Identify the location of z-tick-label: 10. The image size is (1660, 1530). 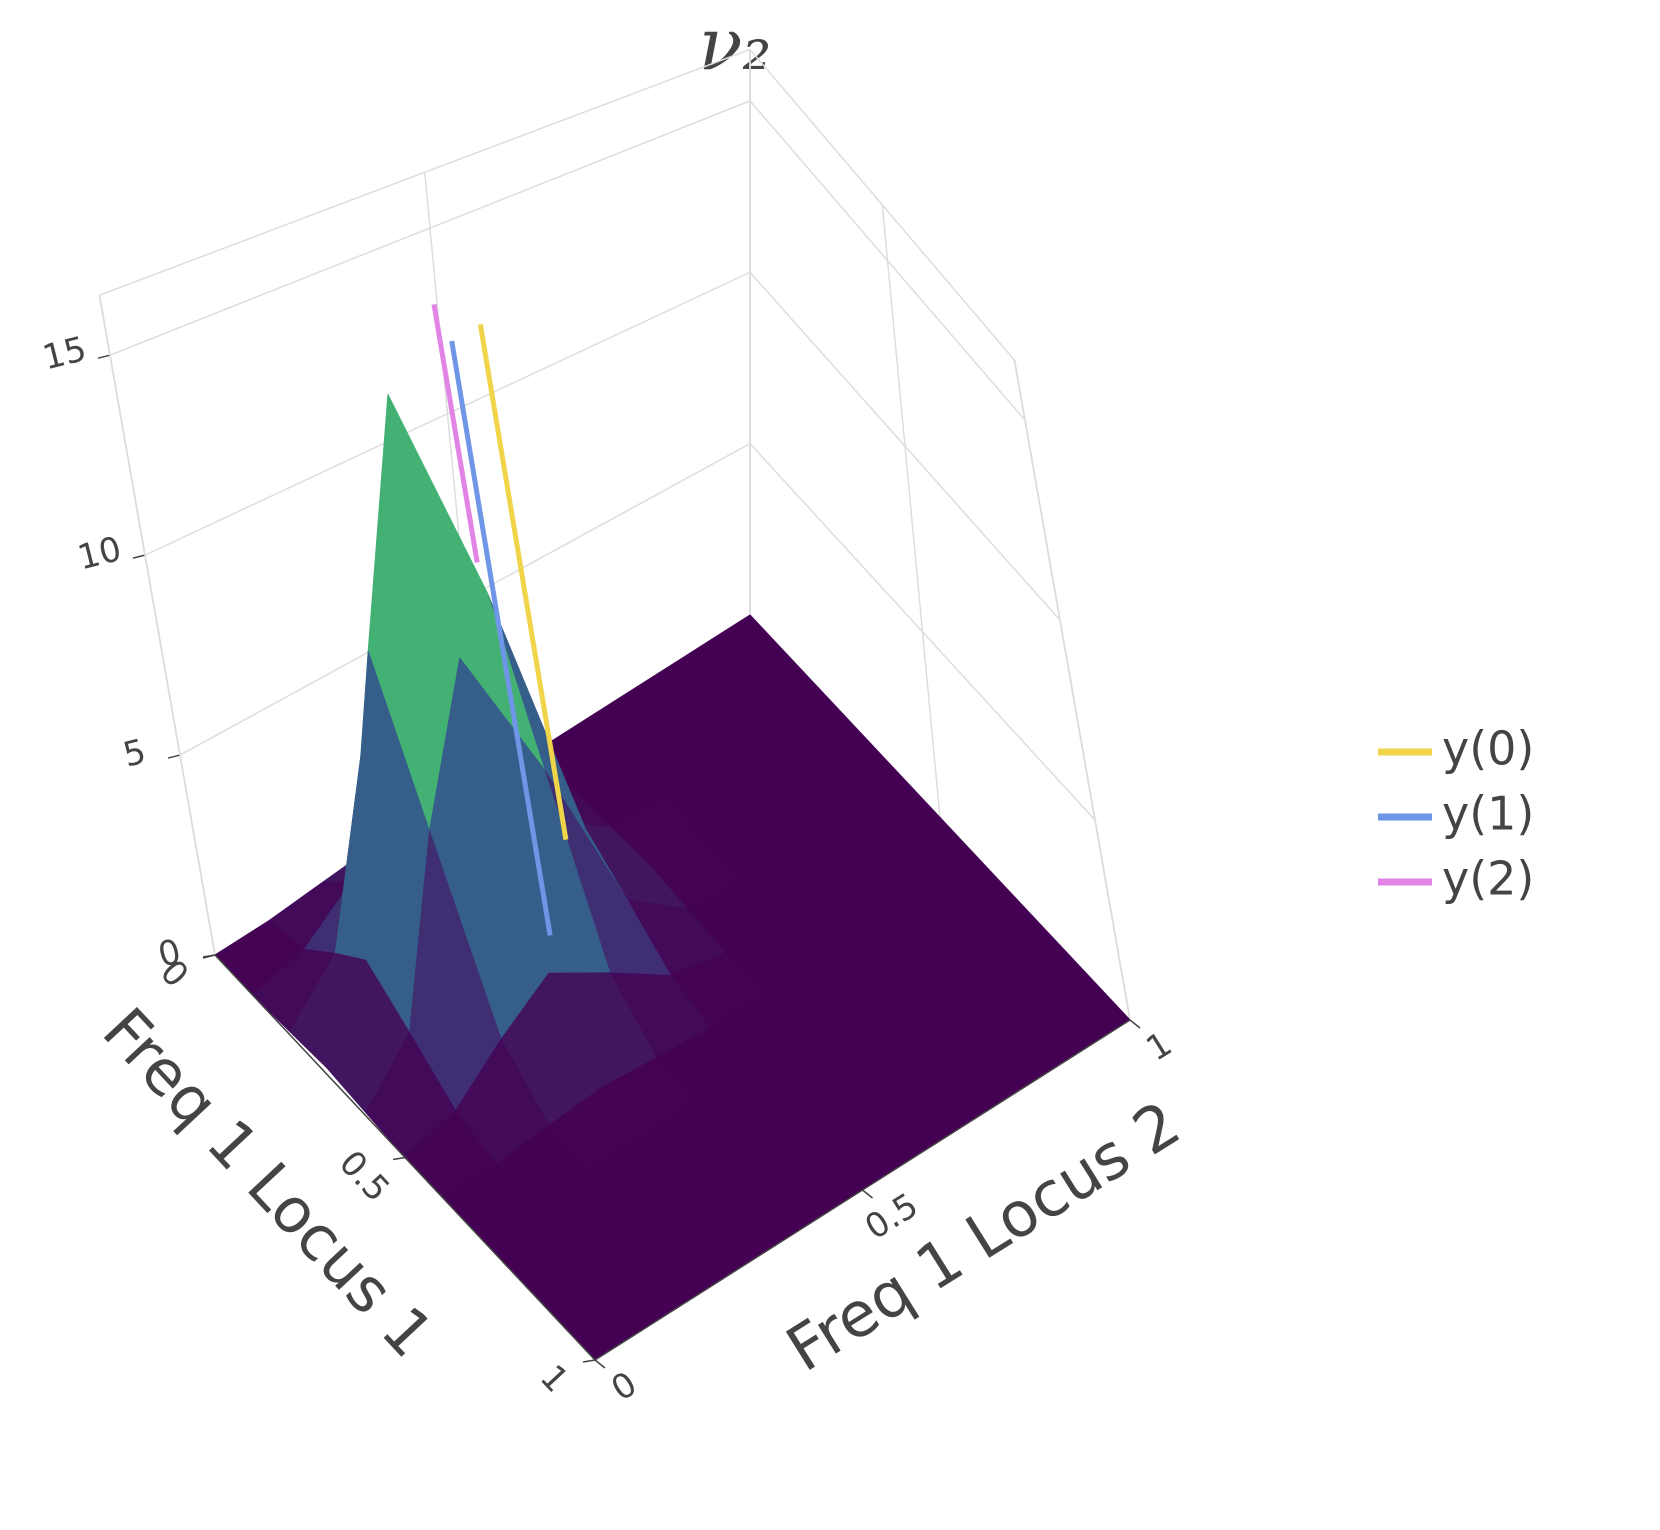
(100, 553).